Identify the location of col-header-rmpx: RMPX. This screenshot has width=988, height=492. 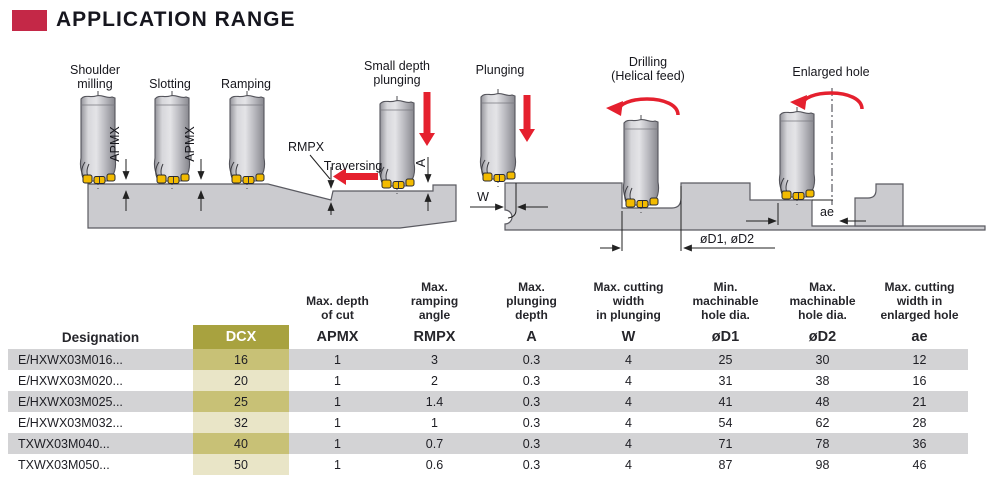
(434, 337).